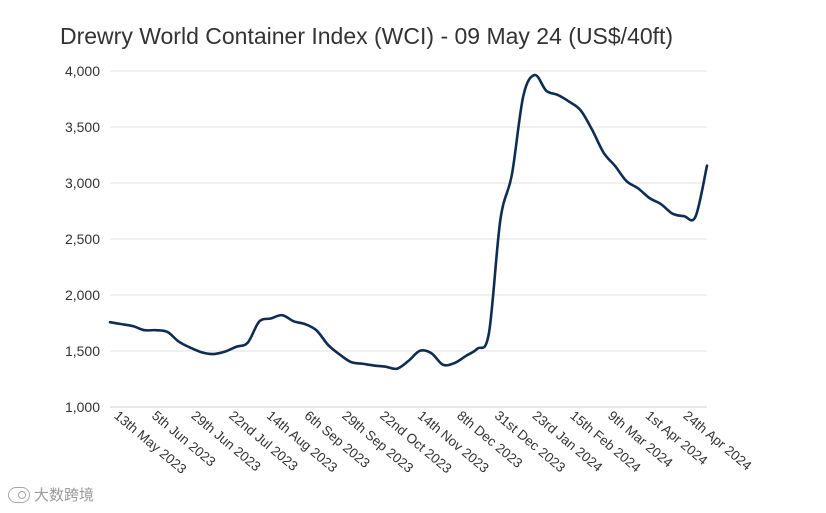 The width and height of the screenshot is (826, 513). I want to click on y-tick-label: 3,000, so click(82, 183).